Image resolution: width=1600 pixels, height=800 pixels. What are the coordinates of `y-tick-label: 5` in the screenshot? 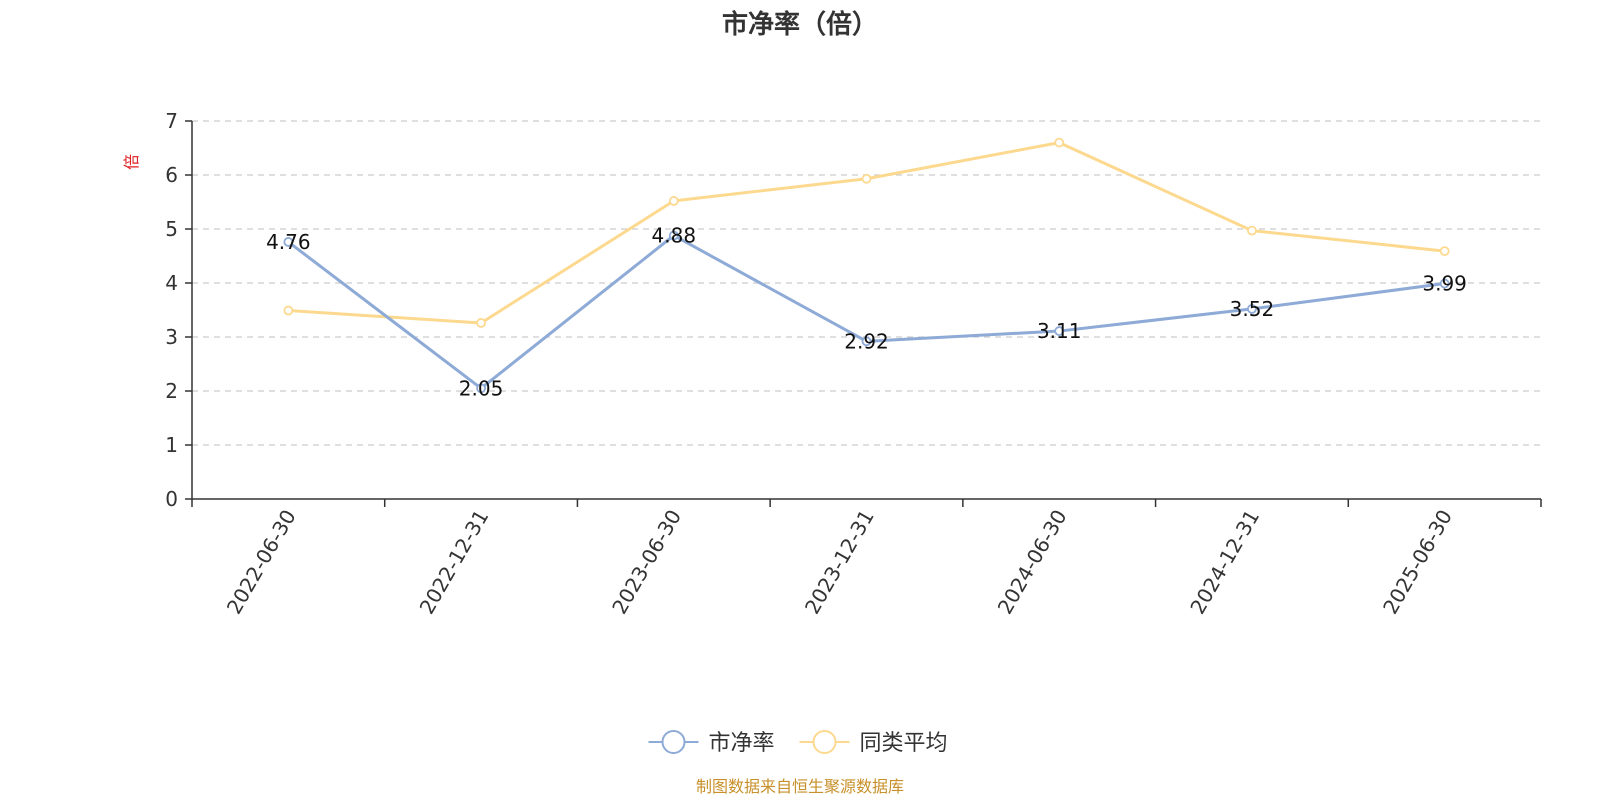 It's located at (171, 229).